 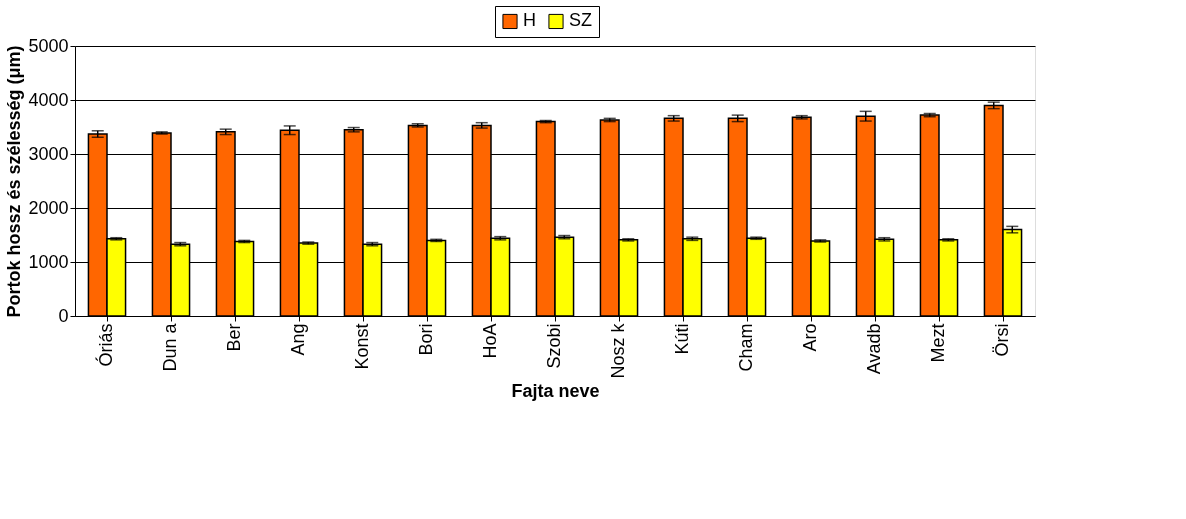 What do you see at coordinates (810, 337) in the screenshot?
I see `x-tick-label: Aro` at bounding box center [810, 337].